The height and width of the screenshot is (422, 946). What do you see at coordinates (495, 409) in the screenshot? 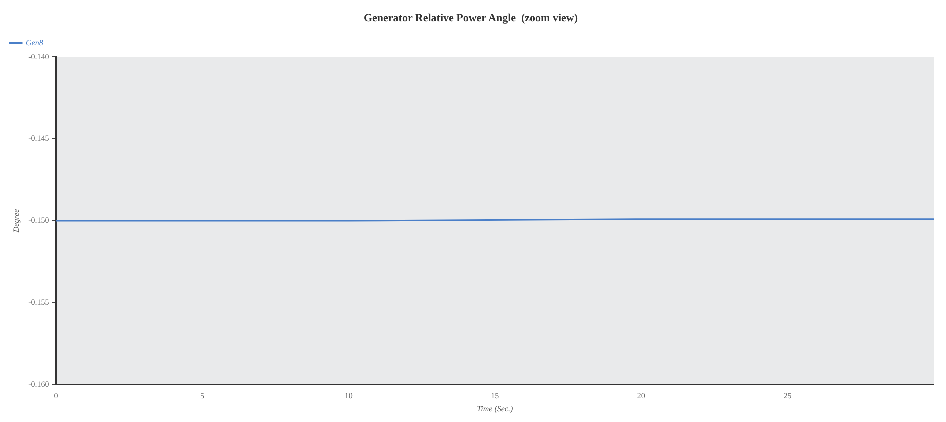
I see `x-axis-title: Time (Sec.)` at bounding box center [495, 409].